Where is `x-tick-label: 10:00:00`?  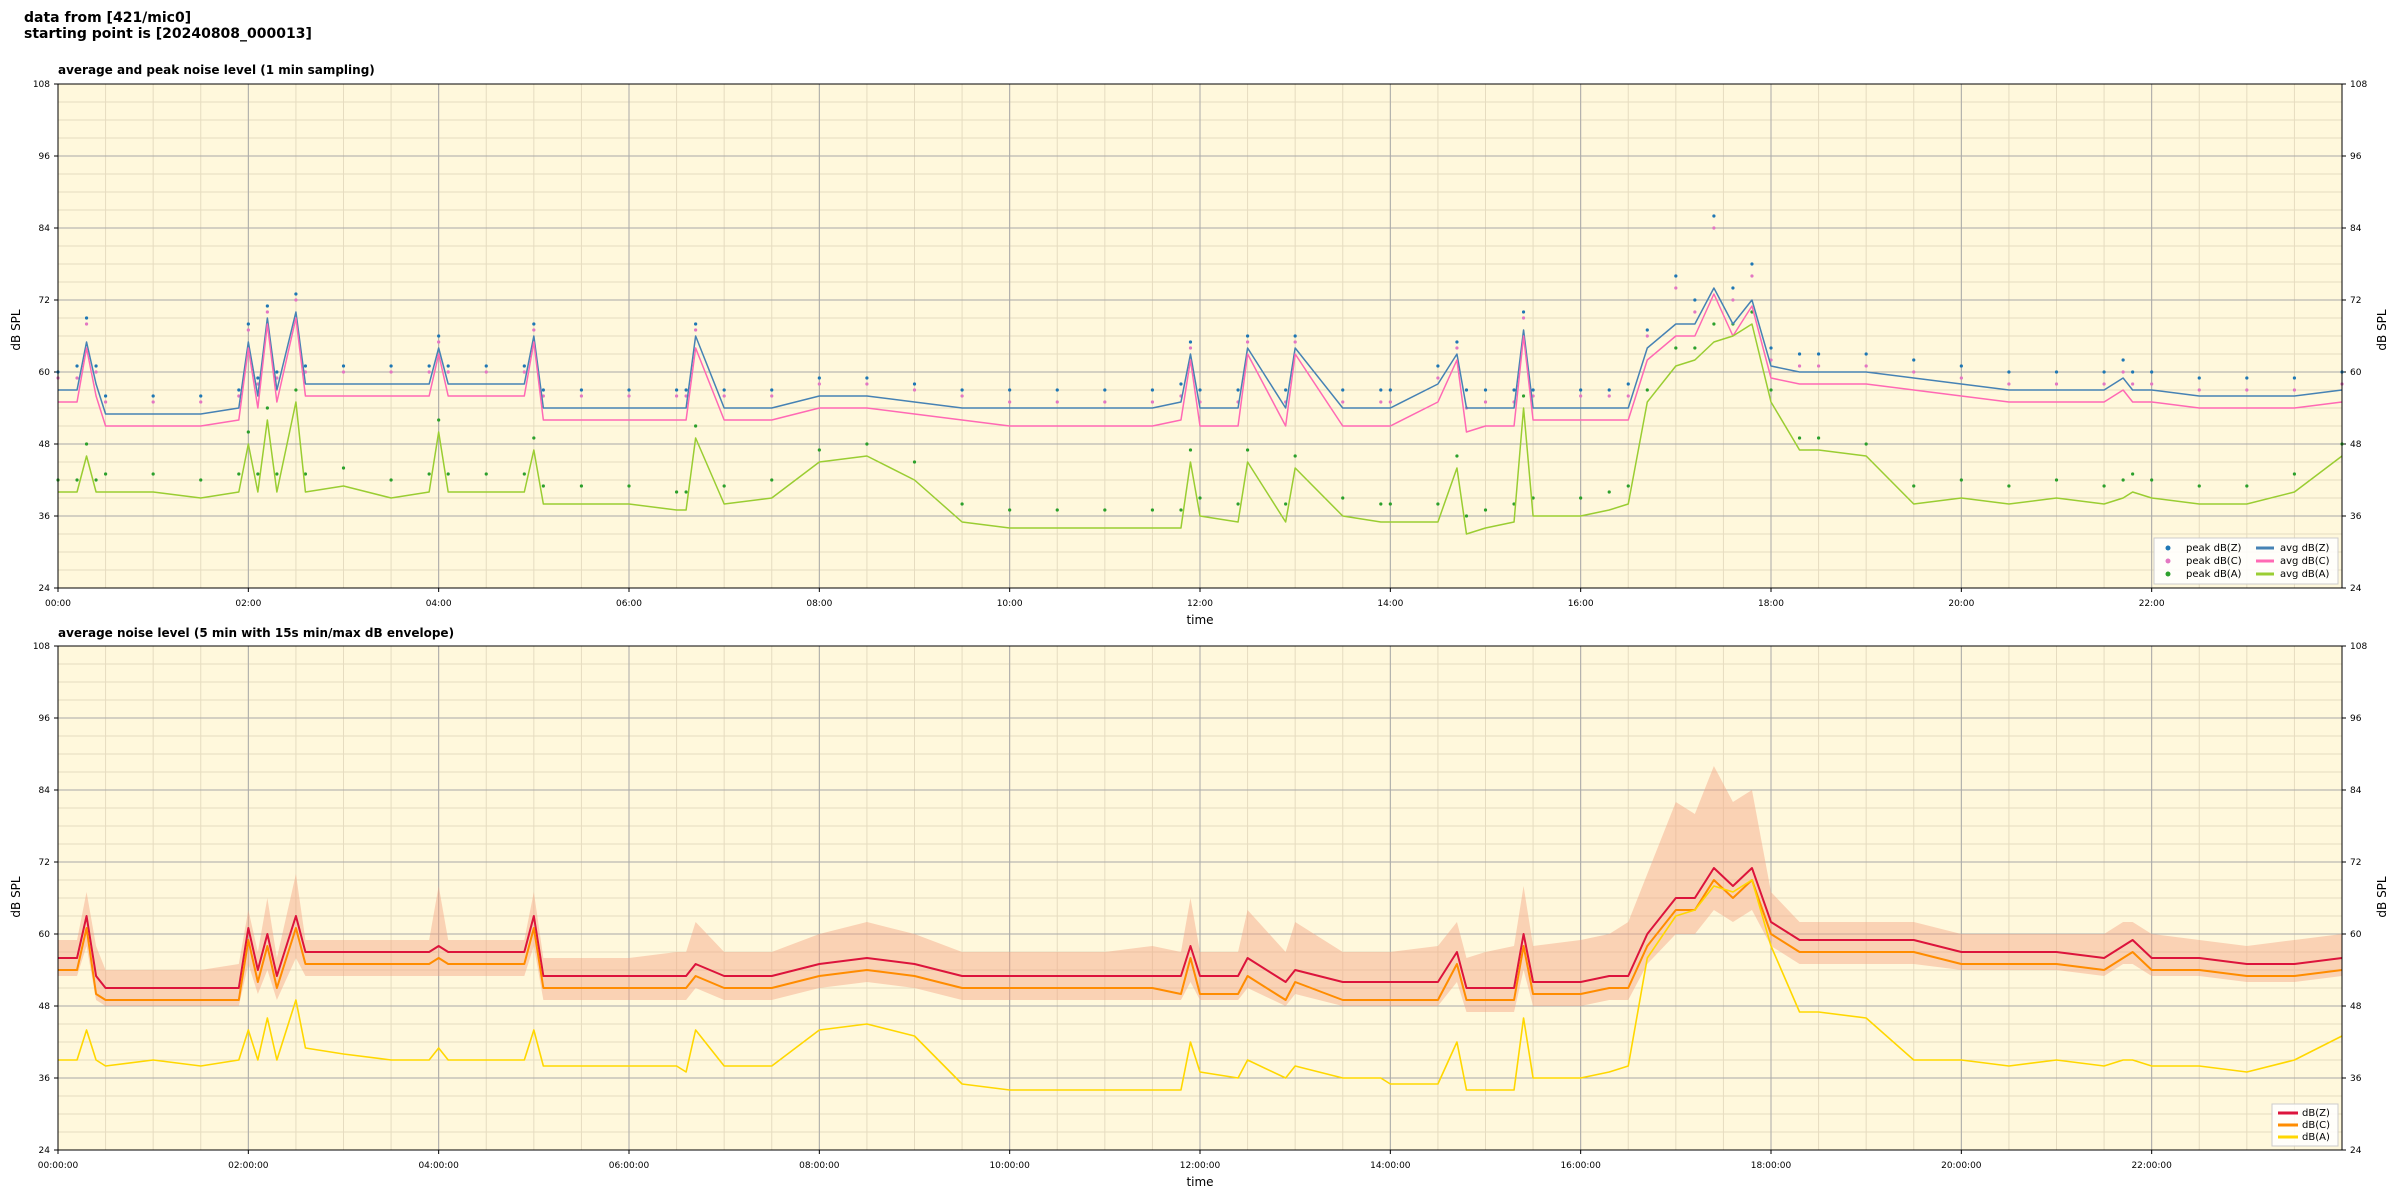
x-tick-label: 10:00:00 is located at coordinates (1009, 1166).